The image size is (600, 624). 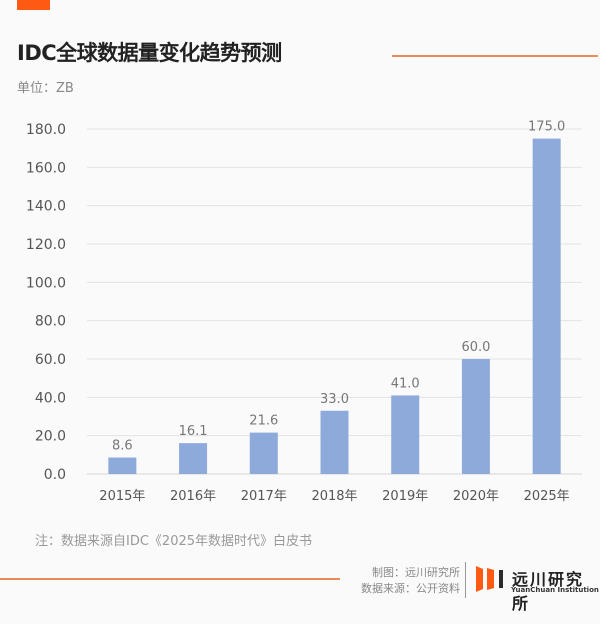 I want to click on x-tick-label: 2017年, so click(x=264, y=496).